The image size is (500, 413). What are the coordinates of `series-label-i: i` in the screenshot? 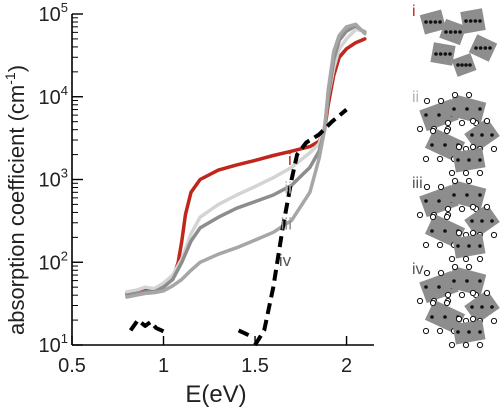 It's located at (290, 159).